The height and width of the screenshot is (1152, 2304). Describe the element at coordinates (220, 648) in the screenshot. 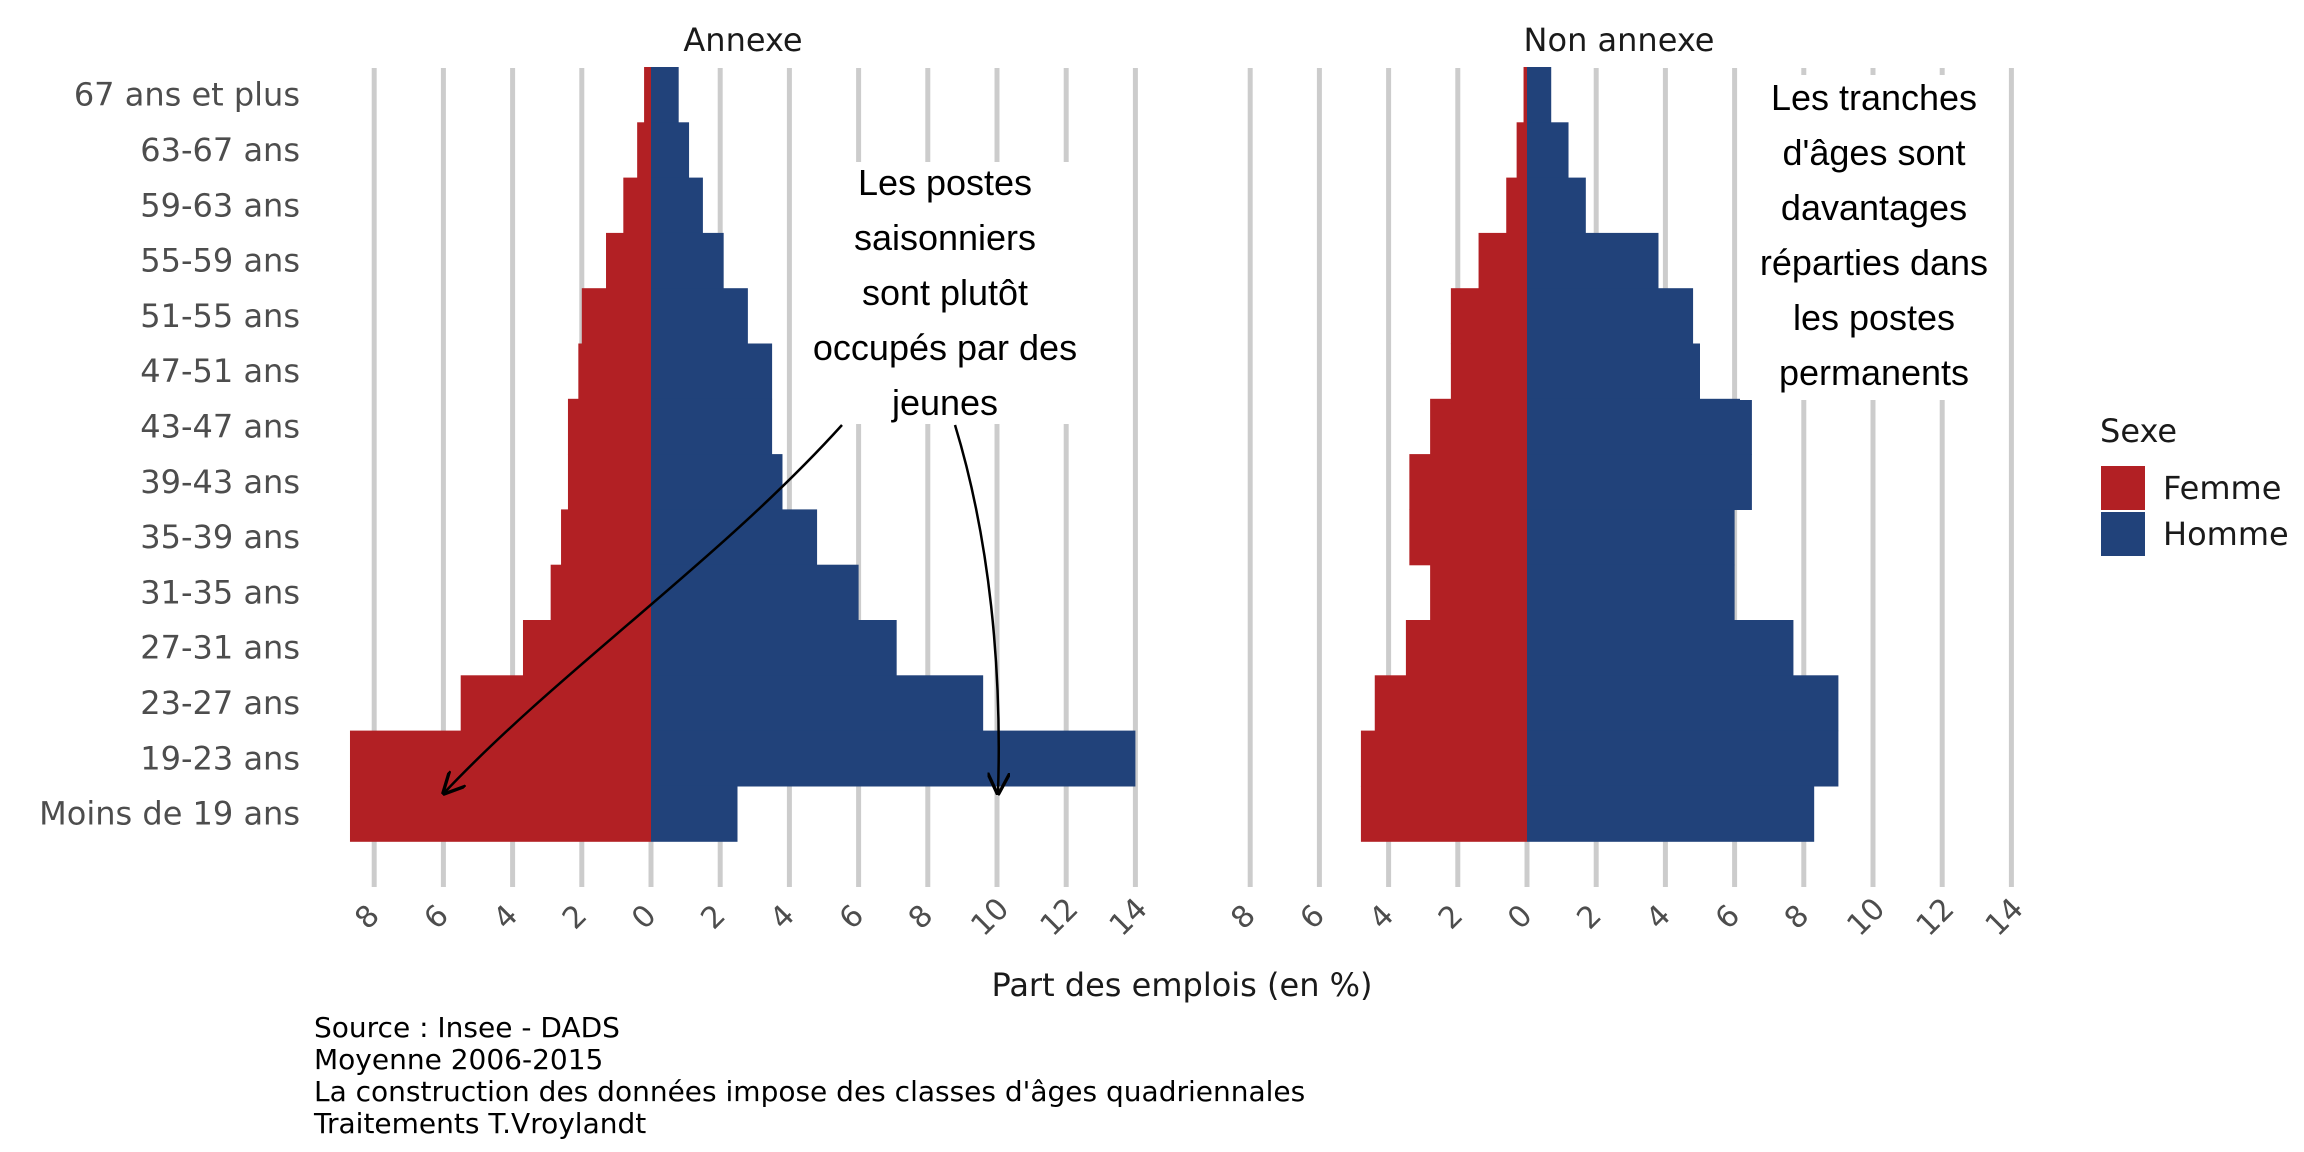

I see `y-tick-label-27-31-ans: 27-31 ans` at that location.